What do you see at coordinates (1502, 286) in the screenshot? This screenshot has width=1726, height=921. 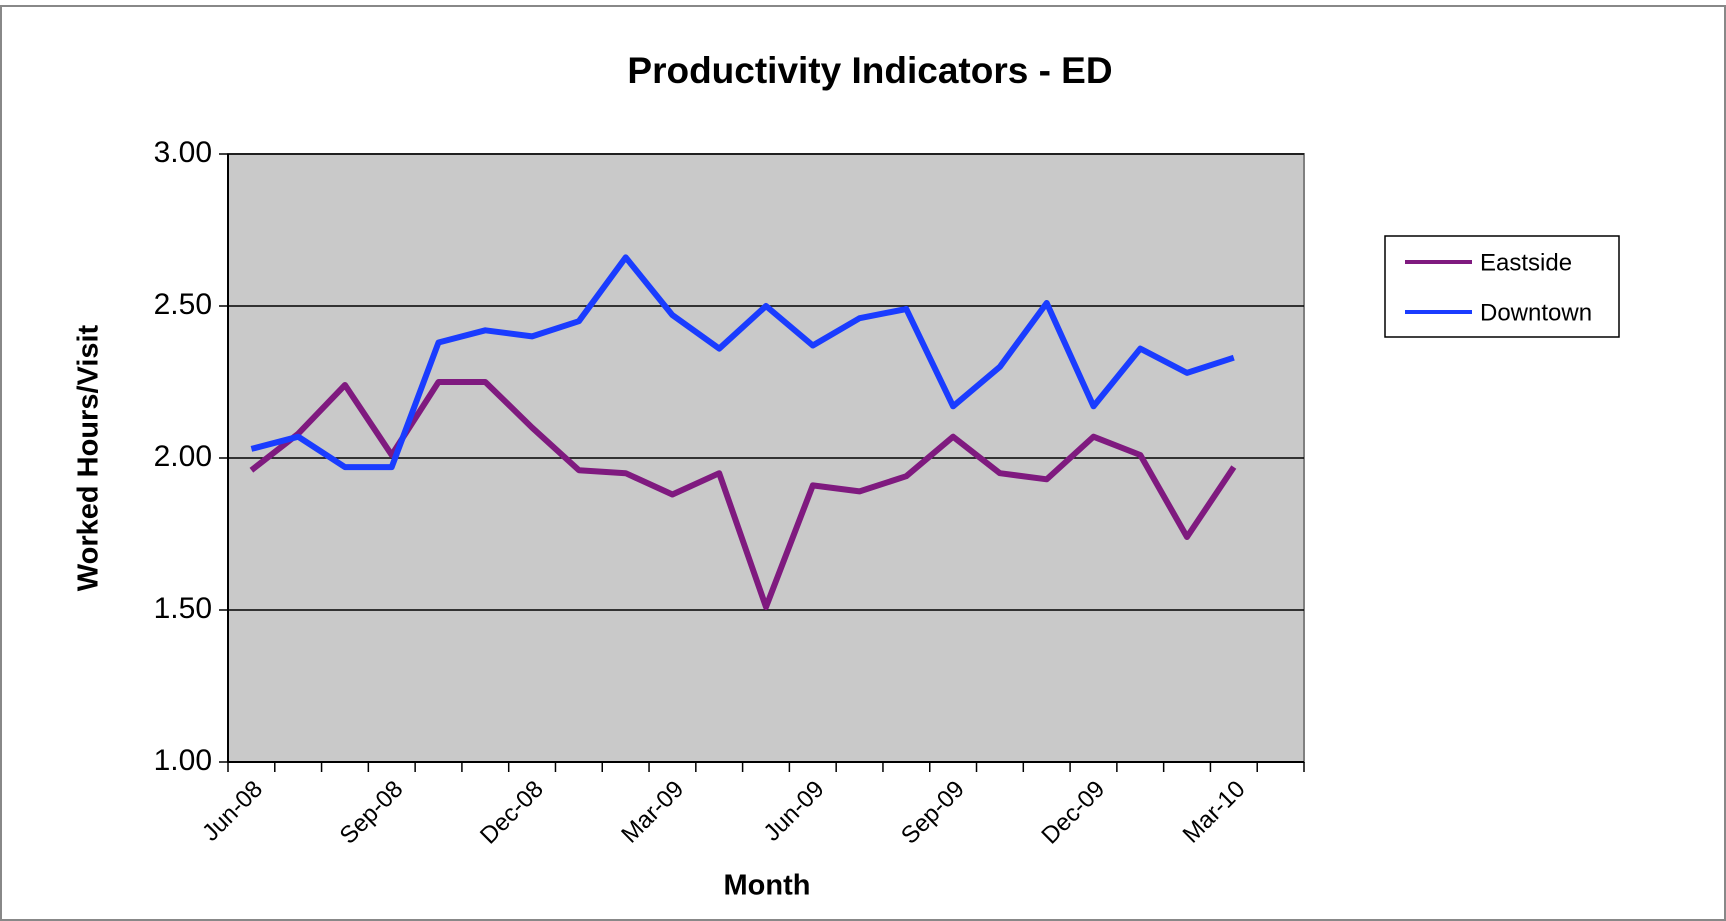 I see `legend-box` at bounding box center [1502, 286].